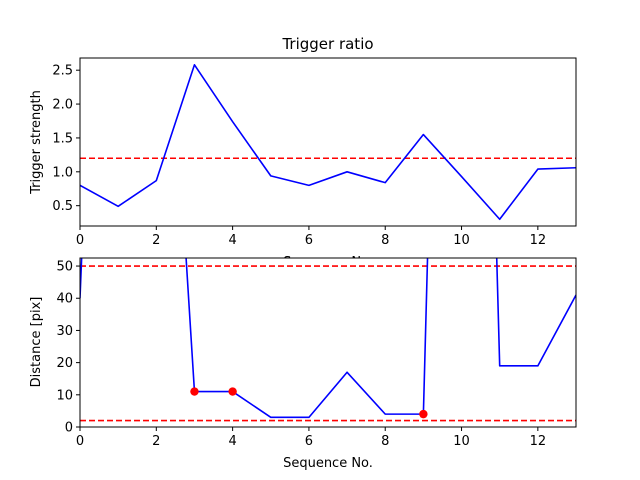 Image resolution: width=640 pixels, height=480 pixels. I want to click on x-axis-label: Sequence No., so click(328, 463).